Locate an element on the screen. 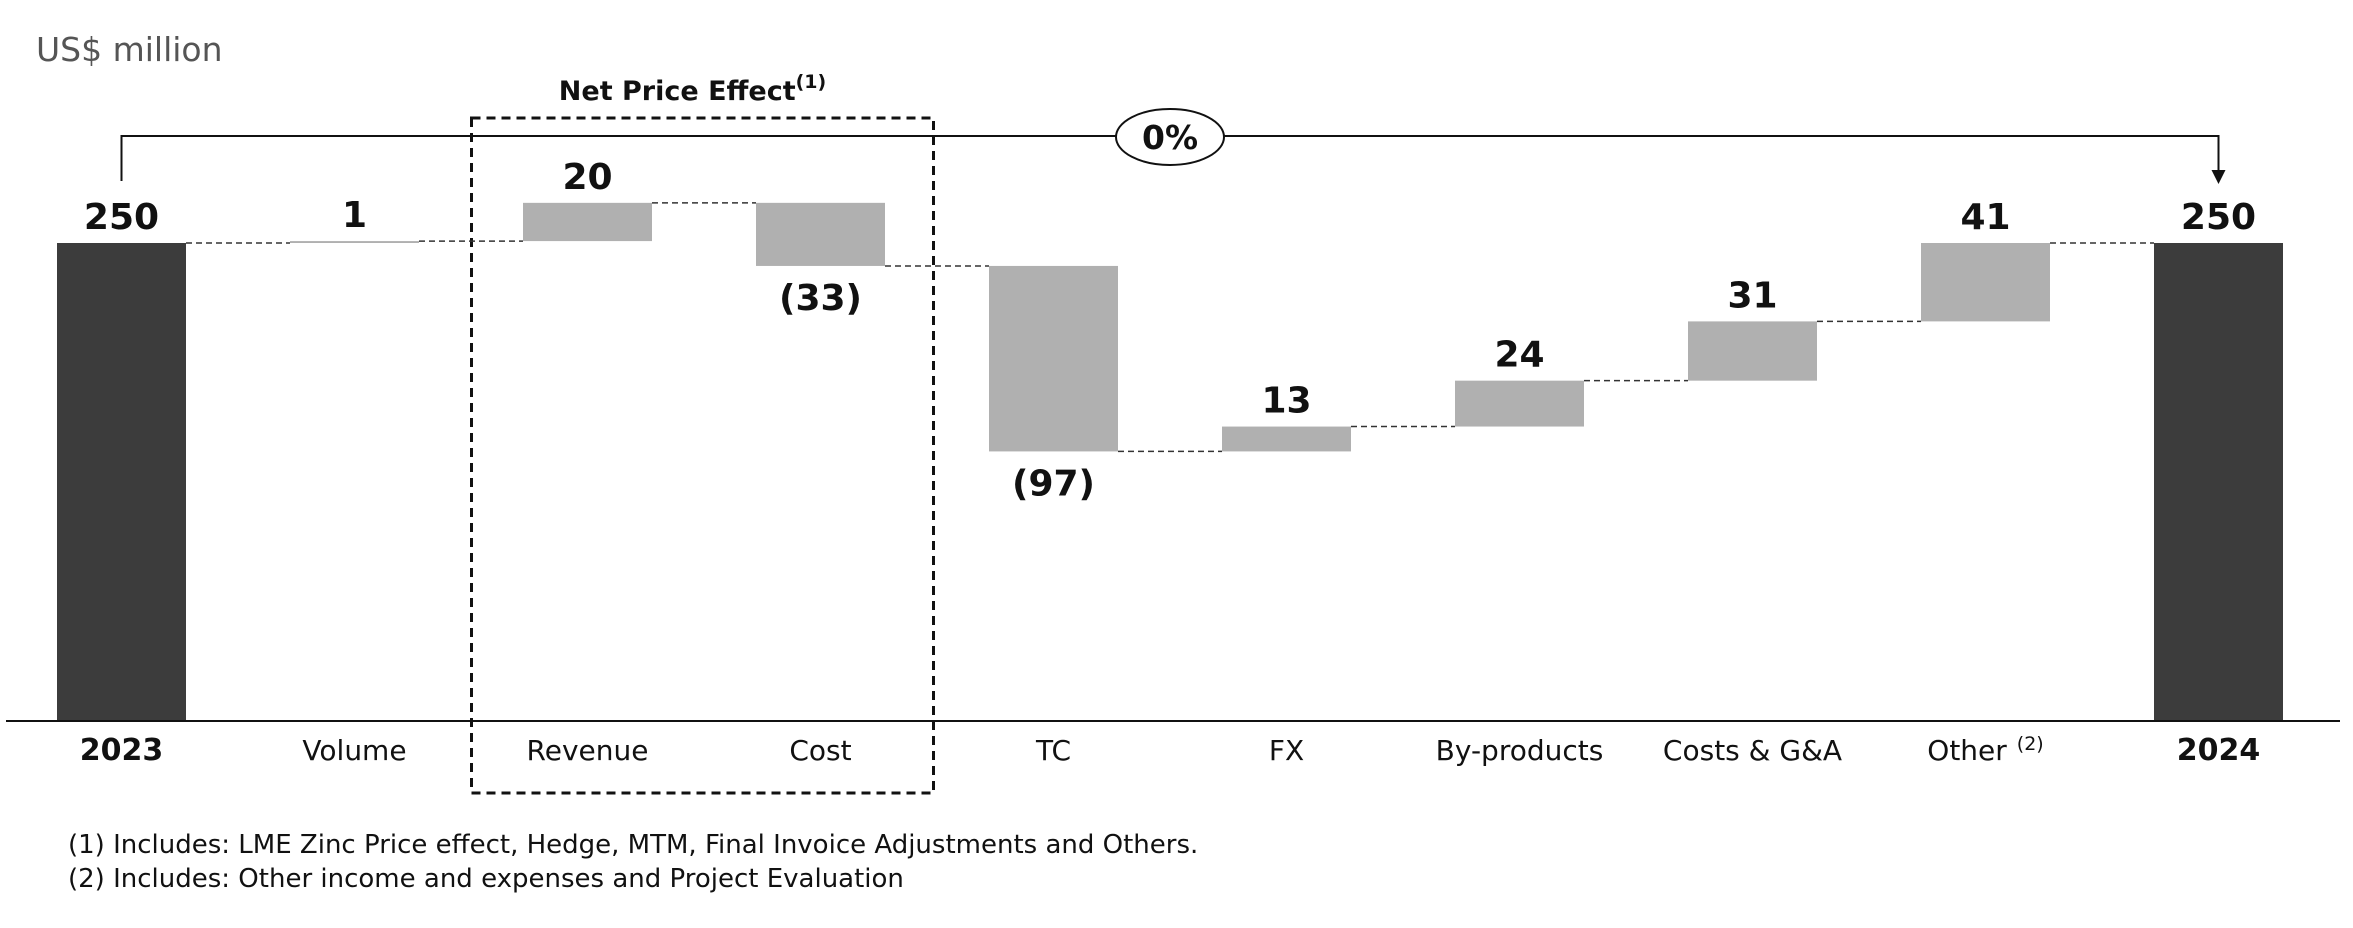 This screenshot has width=2353, height=928. category-label: TC is located at coordinates (1053, 750).